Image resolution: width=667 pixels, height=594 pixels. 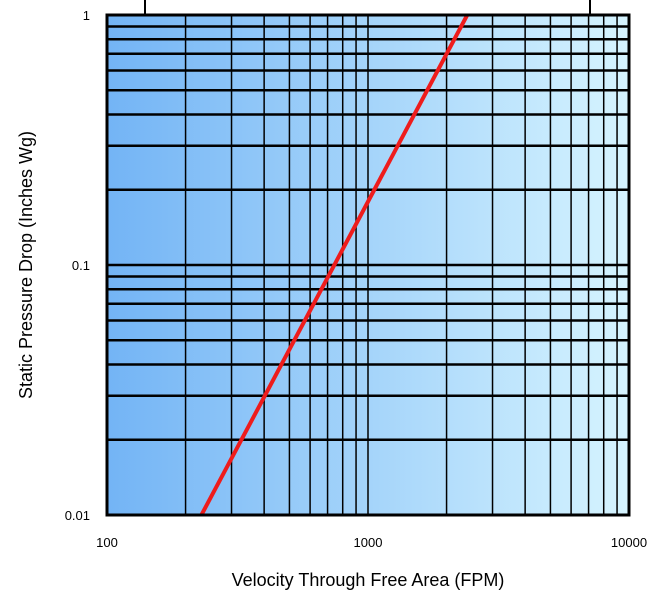 What do you see at coordinates (86, 15) in the screenshot?
I see `y-tick-label: 1` at bounding box center [86, 15].